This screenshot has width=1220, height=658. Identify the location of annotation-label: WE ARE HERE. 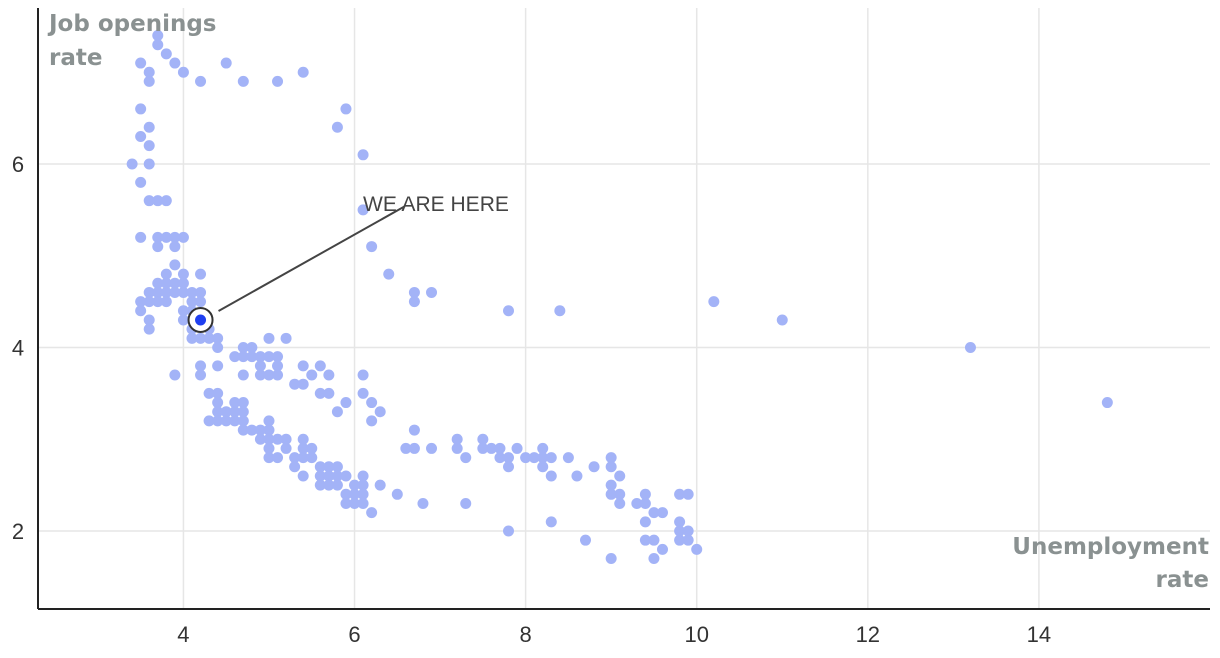
(436, 204).